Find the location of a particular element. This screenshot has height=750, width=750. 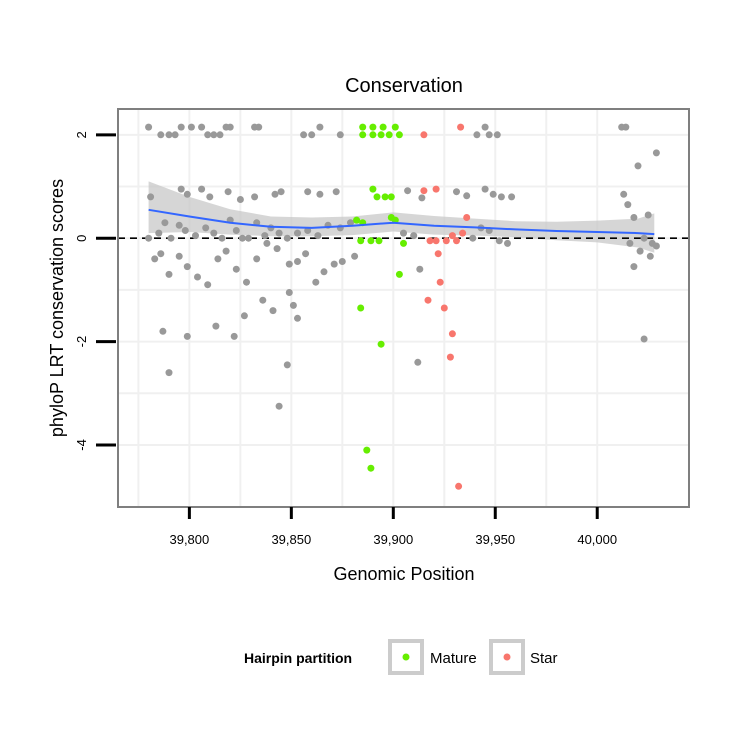

y-tick-label: 0 is located at coordinates (81, 238).